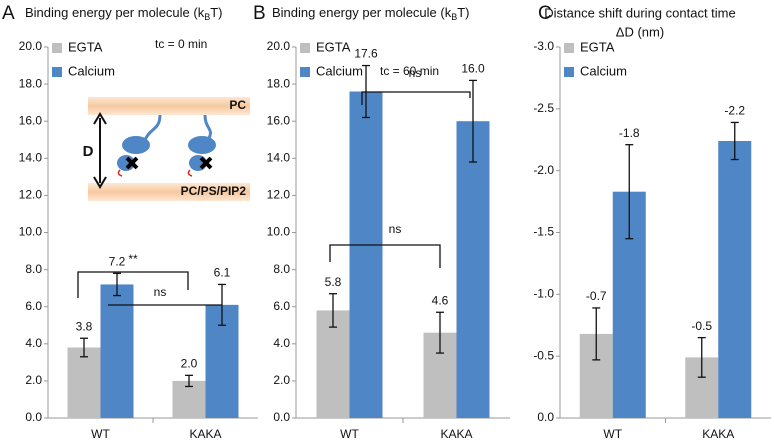  I want to click on value-label: -2.2, so click(734, 111).